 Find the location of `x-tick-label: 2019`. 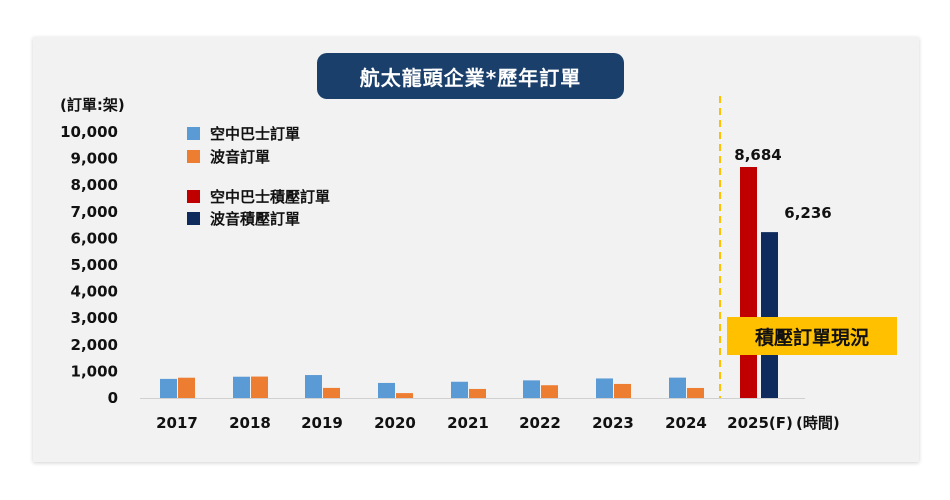

x-tick-label: 2019 is located at coordinates (322, 423).